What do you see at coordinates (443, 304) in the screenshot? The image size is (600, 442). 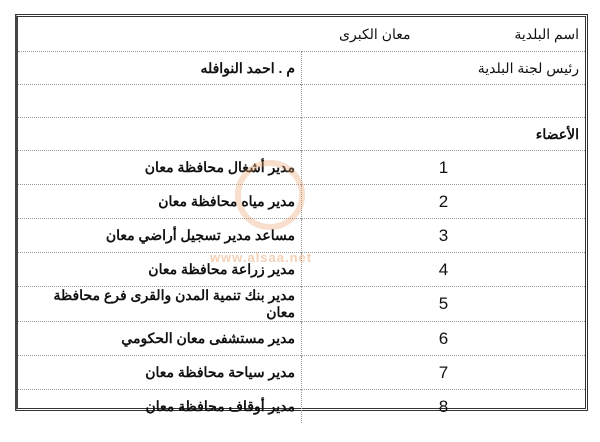 I see `member-number: 5` at bounding box center [443, 304].